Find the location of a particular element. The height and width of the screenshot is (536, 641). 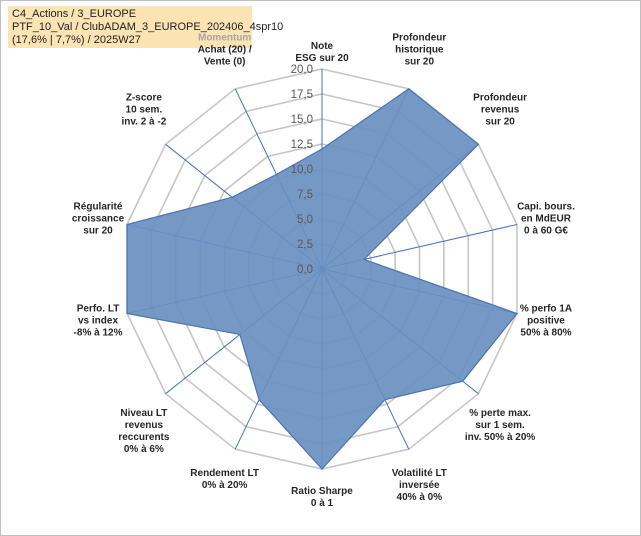

axis-label: Capi. bours. en MdEUR 0 à 60 G€ is located at coordinates (546, 218).